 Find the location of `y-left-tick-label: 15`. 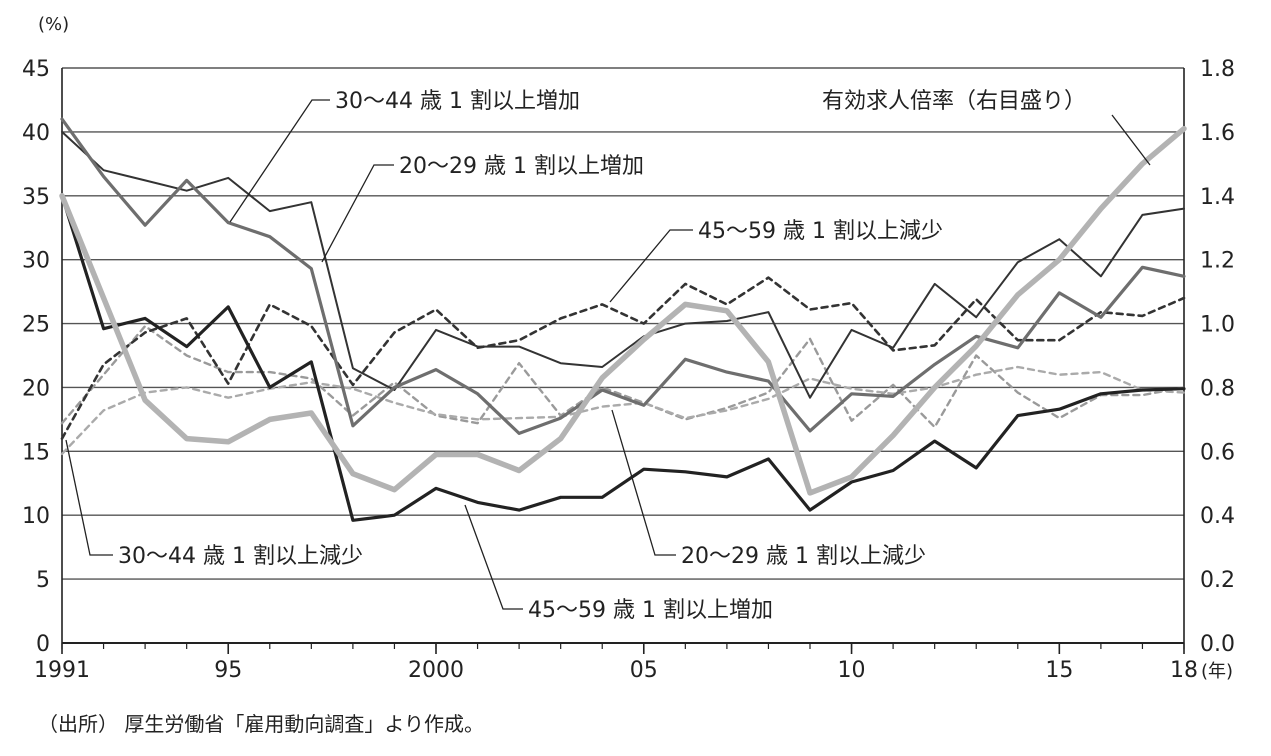

y-left-tick-label: 15 is located at coordinates (36, 452).